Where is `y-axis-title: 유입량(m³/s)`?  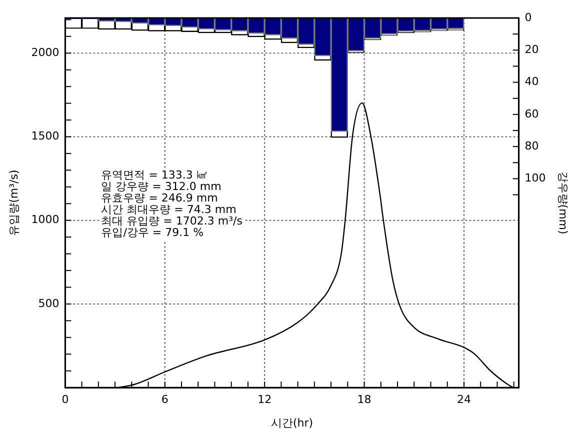
y-axis-title: 유입량(m³/s) is located at coordinates (13, 203).